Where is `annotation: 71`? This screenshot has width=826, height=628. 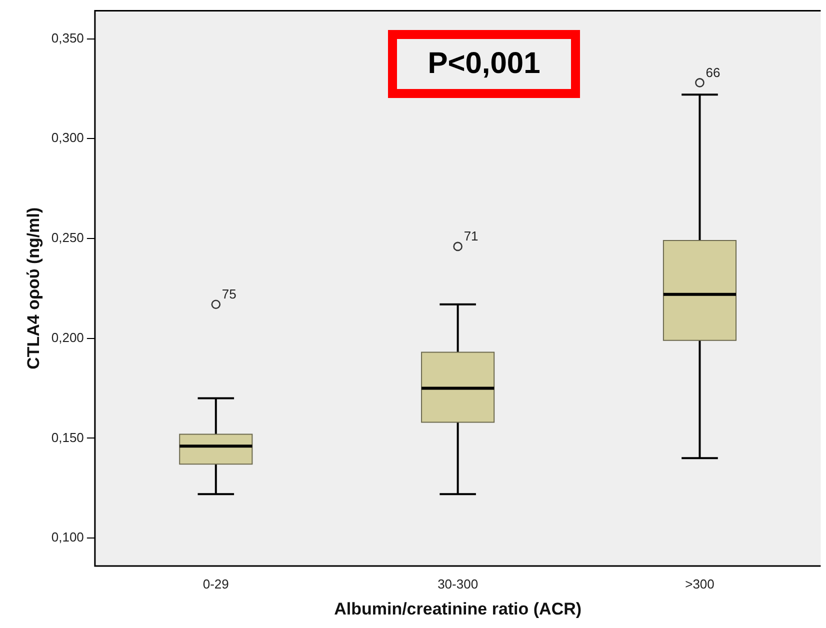
annotation: 71 is located at coordinates (471, 236).